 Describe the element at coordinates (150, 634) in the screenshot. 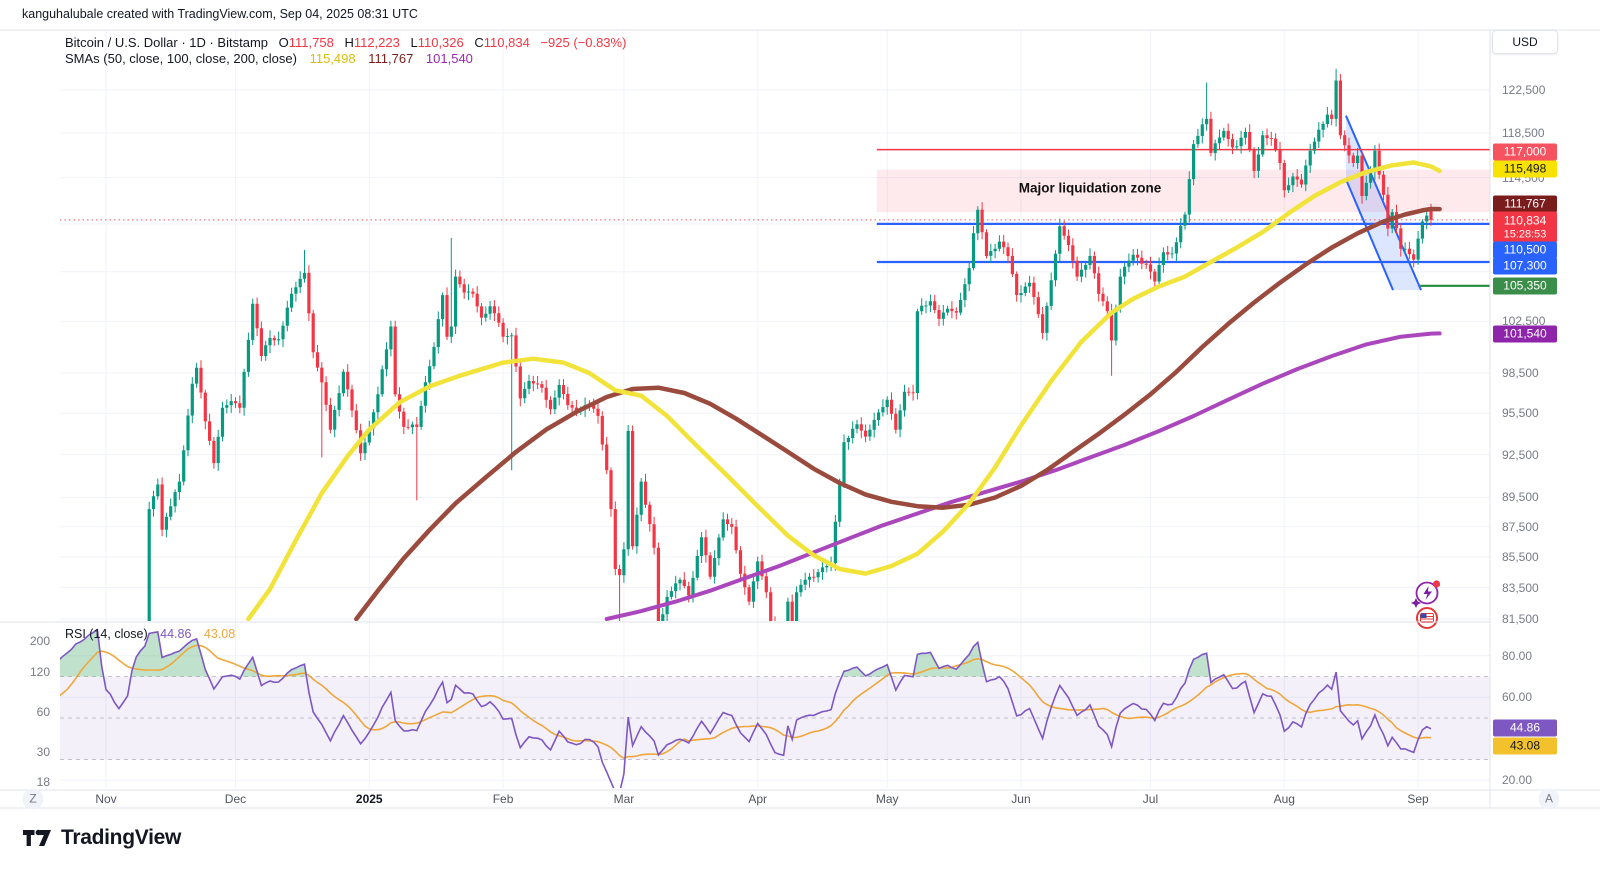

I see `rsi-legend: RSI (14, close) 44.86 43.08` at that location.